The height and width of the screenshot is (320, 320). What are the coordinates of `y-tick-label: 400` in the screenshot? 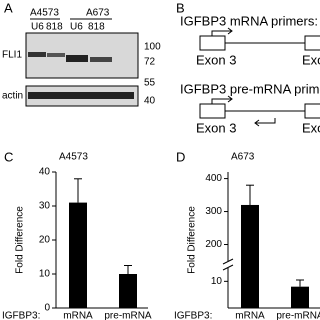 It's located at (213, 178).